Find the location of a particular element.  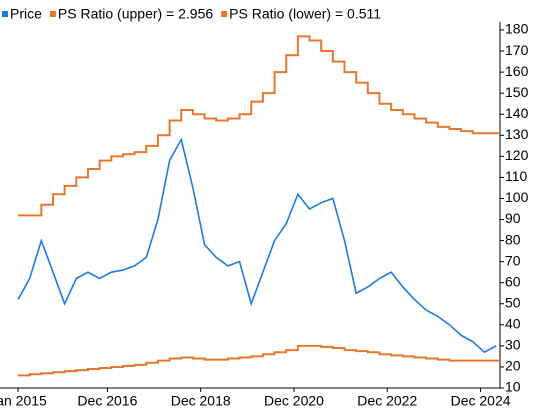

y-tick-label: 140 is located at coordinates (517, 113).